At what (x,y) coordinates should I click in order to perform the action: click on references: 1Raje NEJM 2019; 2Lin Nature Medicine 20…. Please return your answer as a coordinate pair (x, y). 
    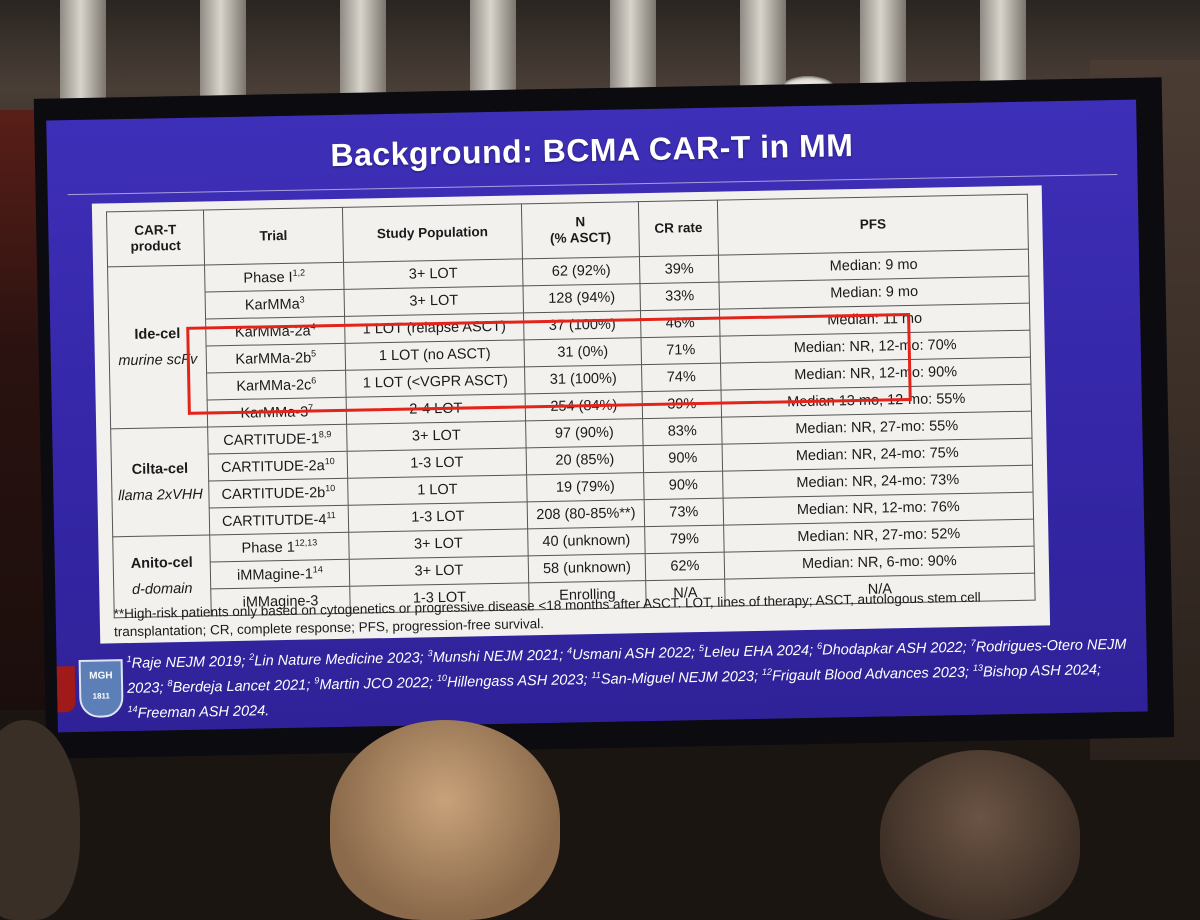
    Looking at the image, I should click on (631, 677).